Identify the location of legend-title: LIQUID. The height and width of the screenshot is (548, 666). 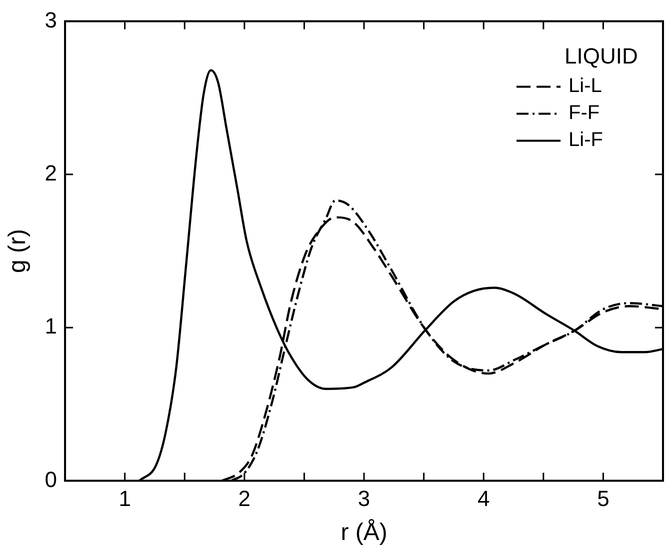
(601, 55).